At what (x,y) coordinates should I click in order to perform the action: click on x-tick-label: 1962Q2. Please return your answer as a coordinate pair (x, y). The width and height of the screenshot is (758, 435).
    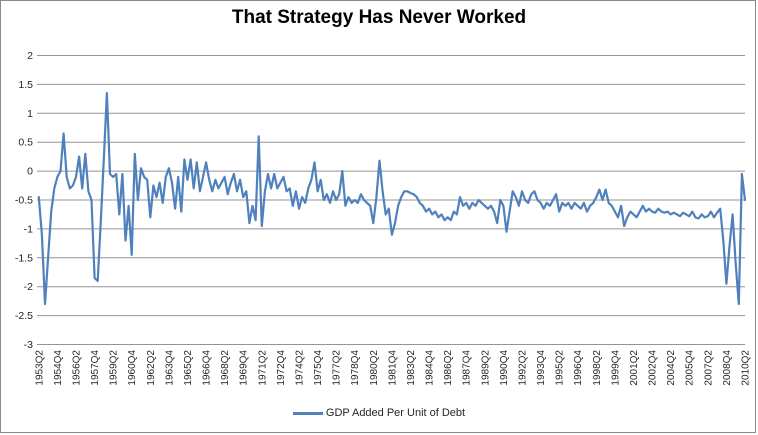
    Looking at the image, I should click on (151, 368).